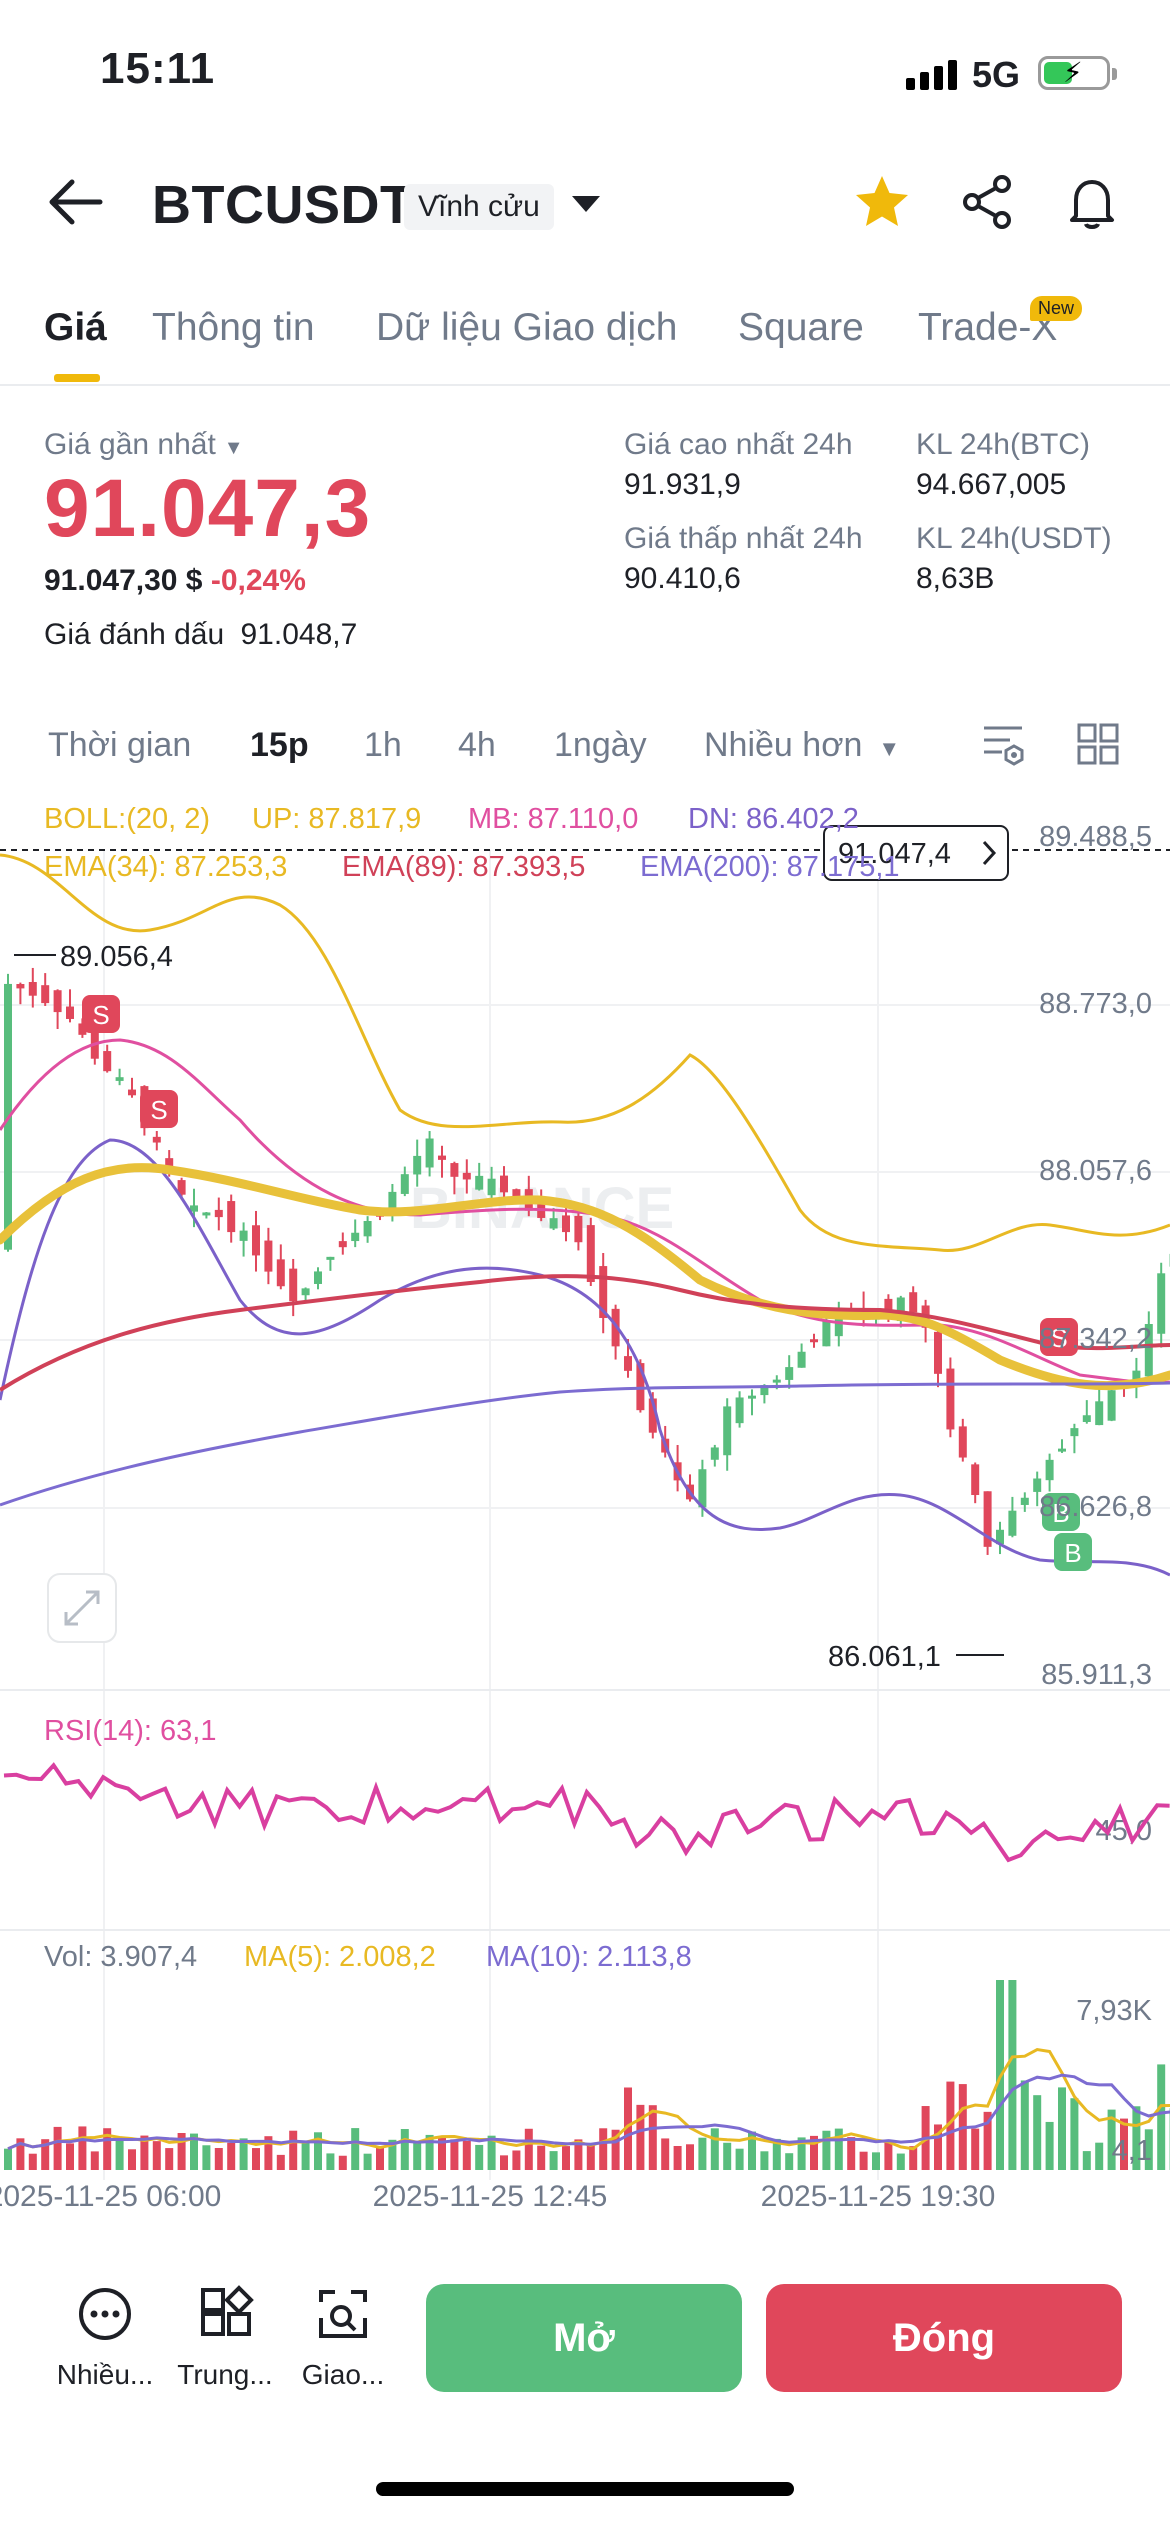 This screenshot has width=1170, height=2532. I want to click on y-tick: 87.342,2, so click(1095, 1339).